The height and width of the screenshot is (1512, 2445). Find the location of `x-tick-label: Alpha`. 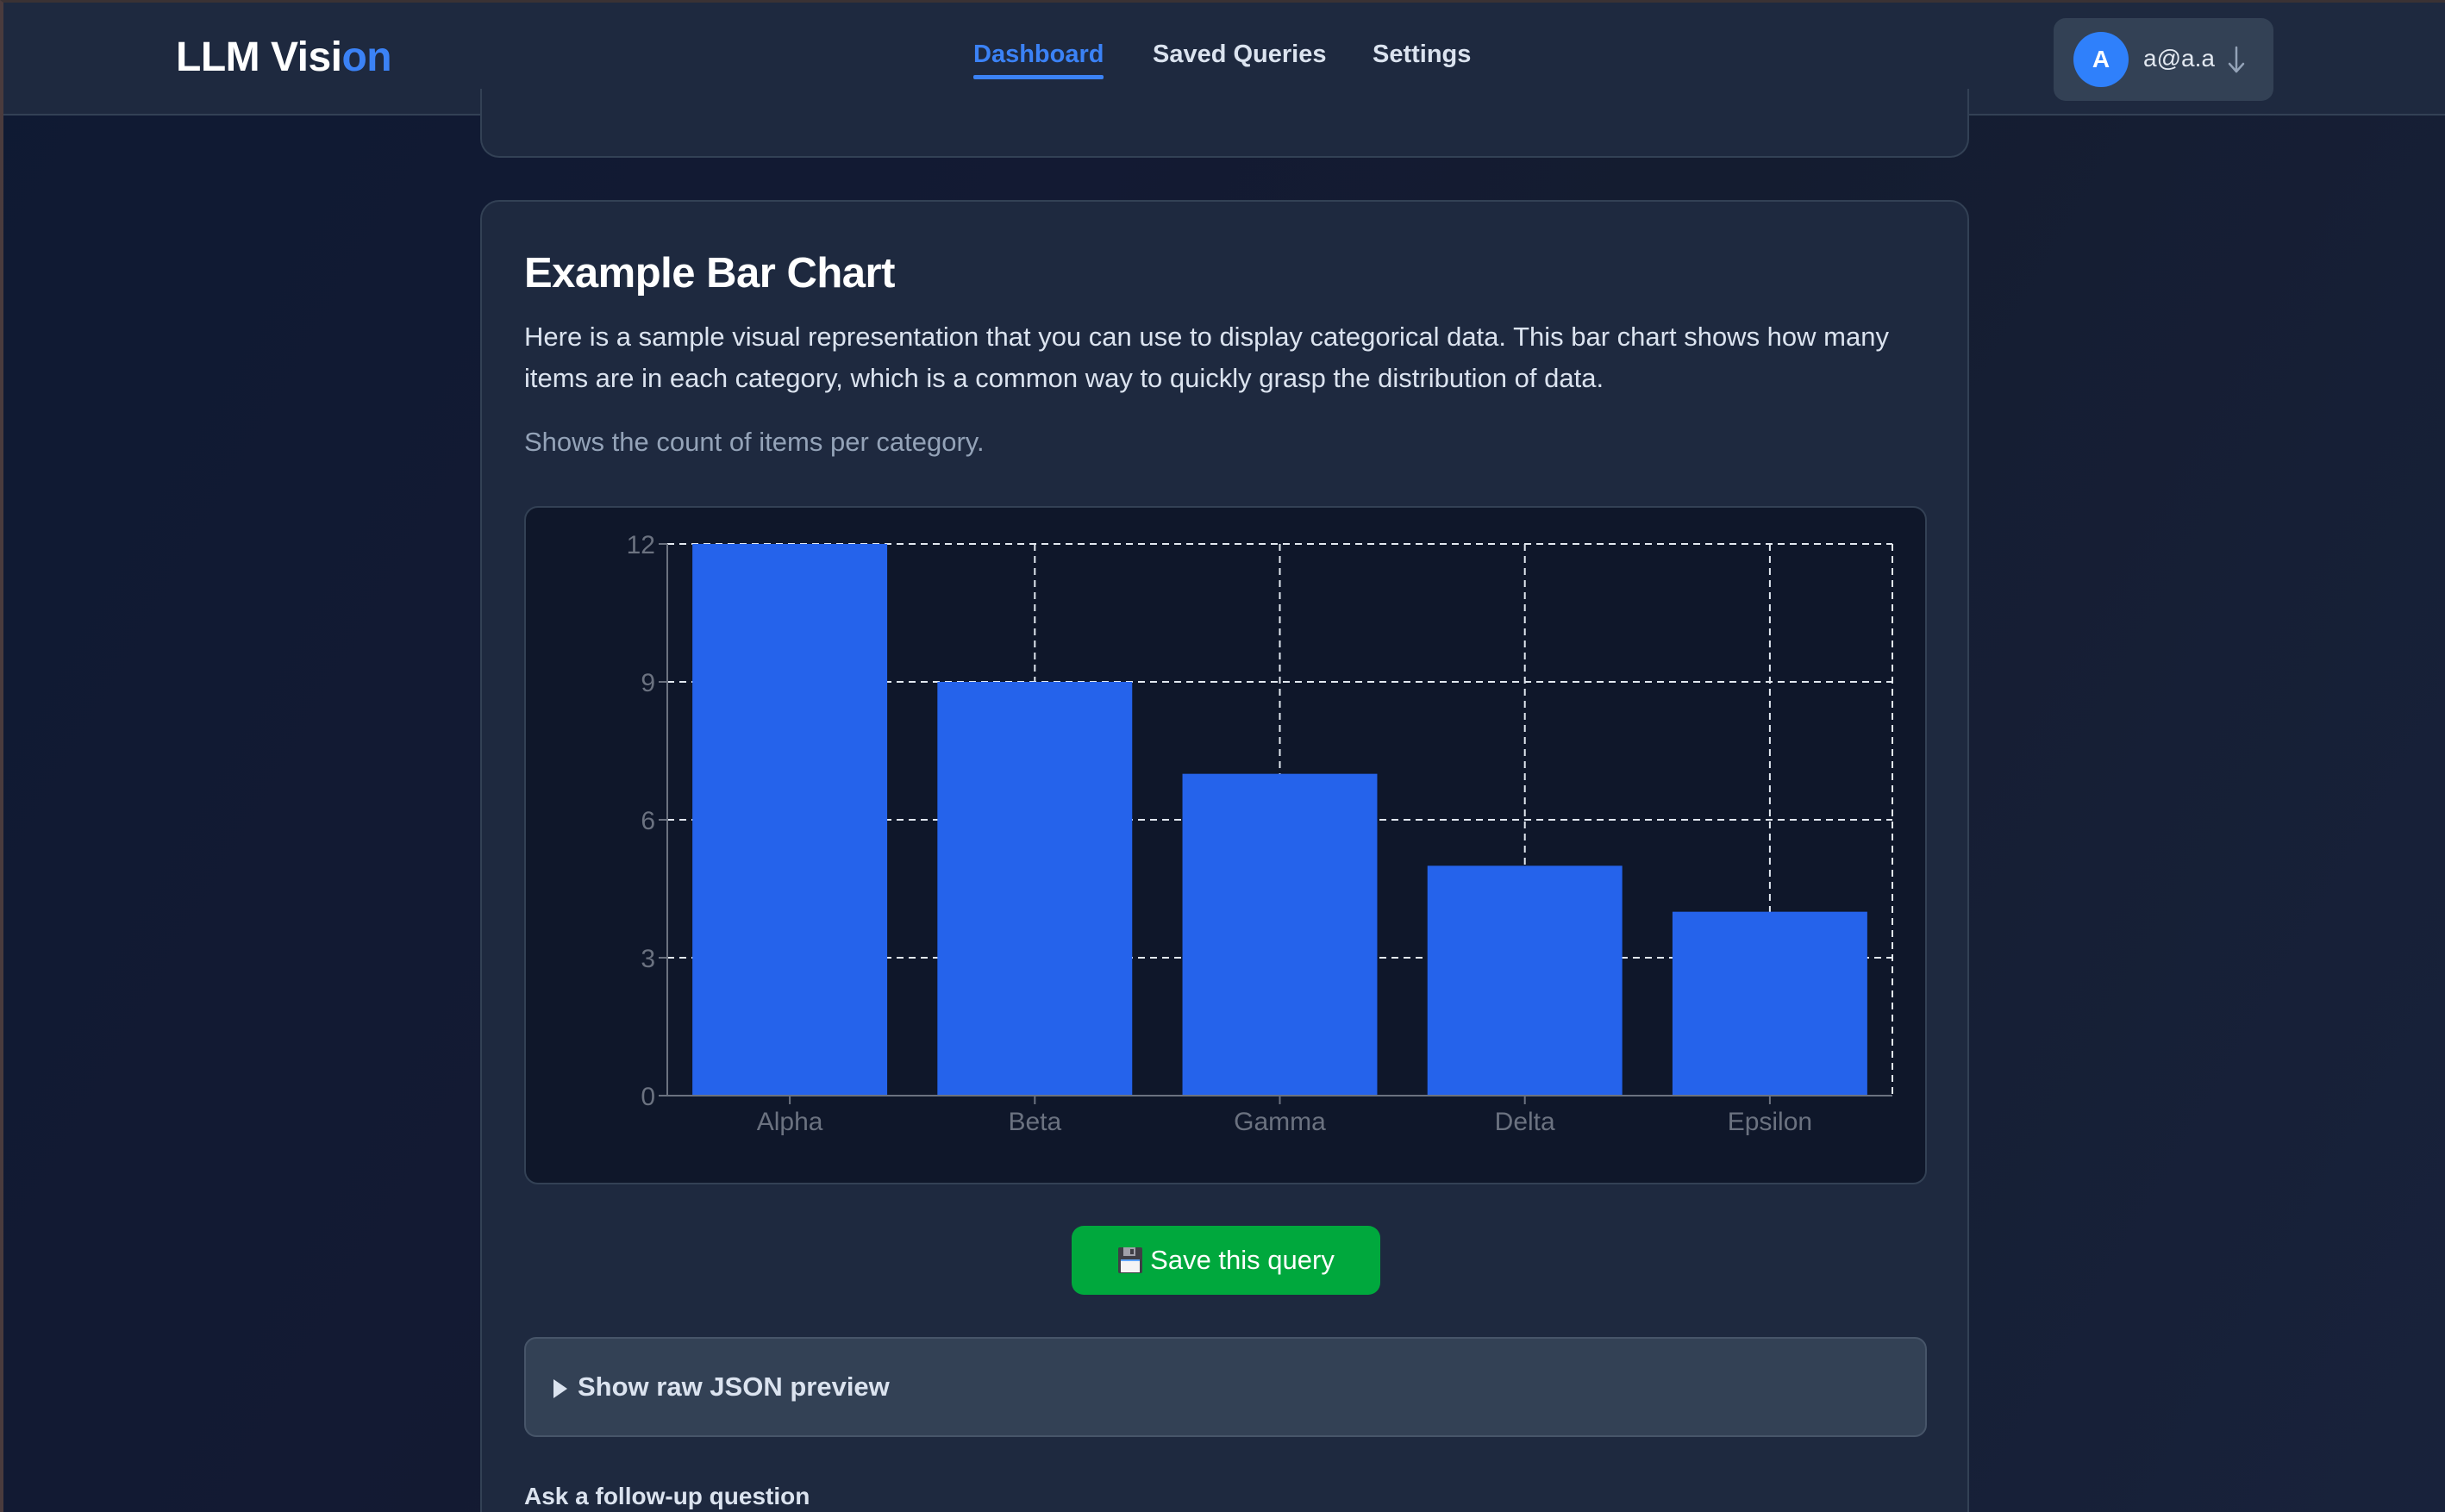

x-tick-label: Alpha is located at coordinates (790, 1122).